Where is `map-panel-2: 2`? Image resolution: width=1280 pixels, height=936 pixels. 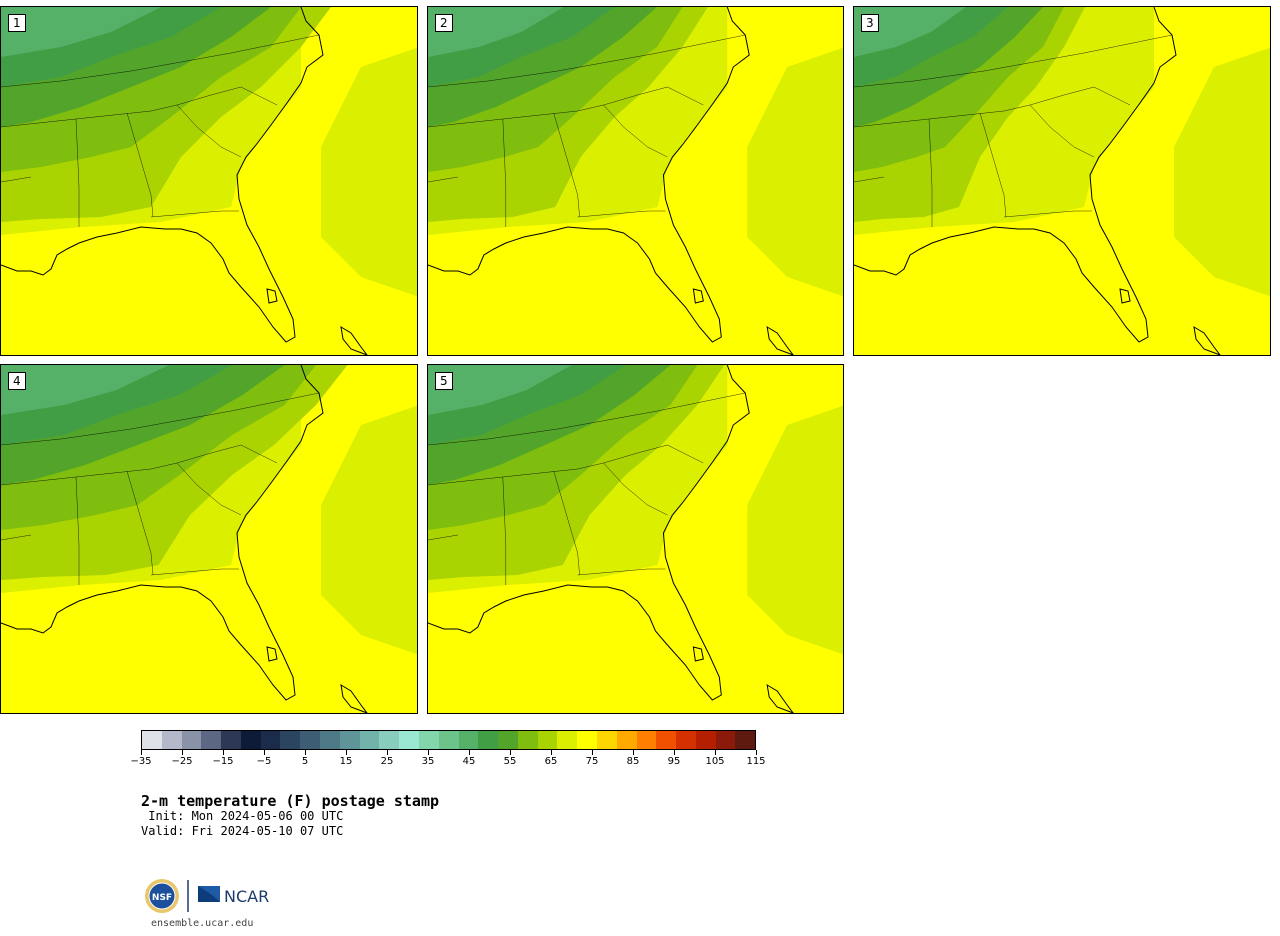 map-panel-2: 2 is located at coordinates (635, 181).